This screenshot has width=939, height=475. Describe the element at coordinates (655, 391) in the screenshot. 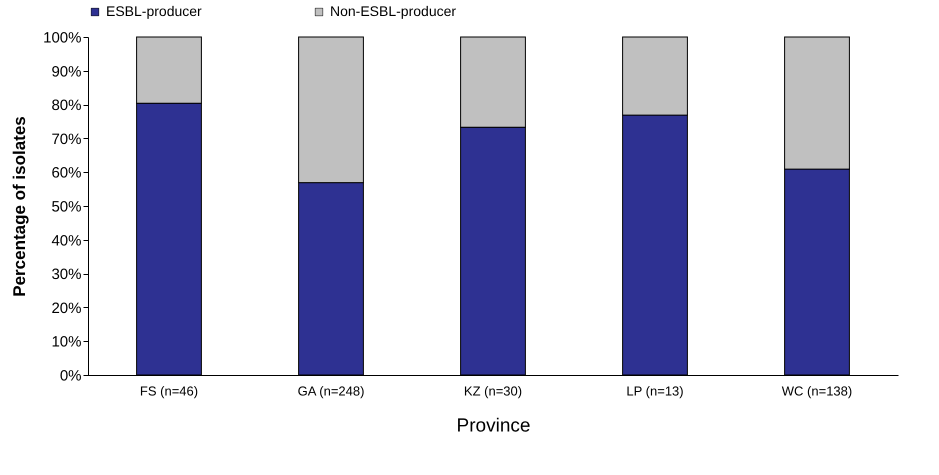

I see `x-tick-label: LP (n=13)` at that location.